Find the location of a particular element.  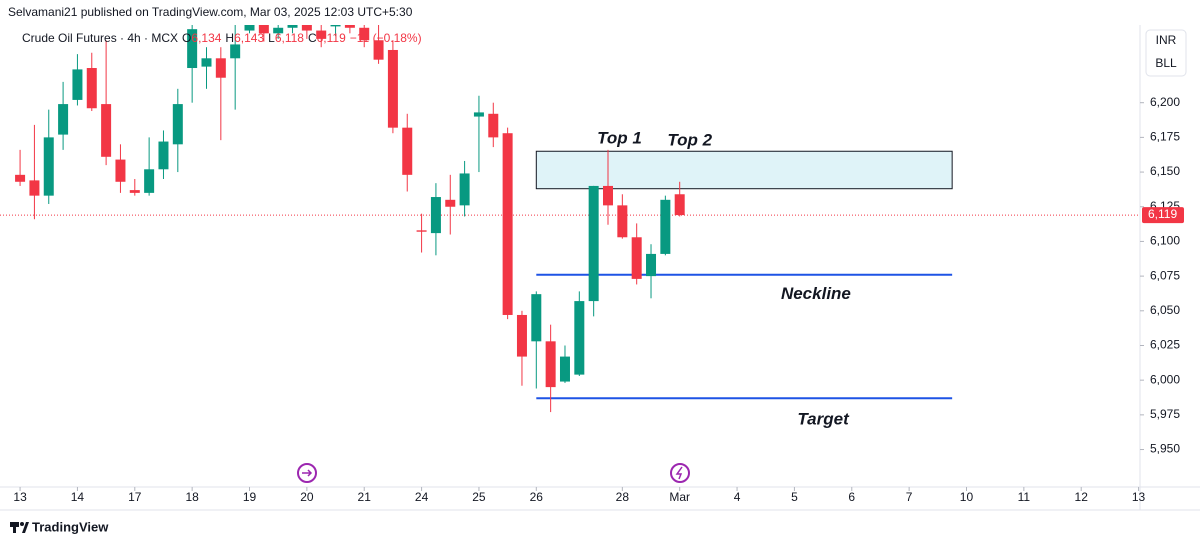

scale-button: INR is located at coordinates (1166, 40).